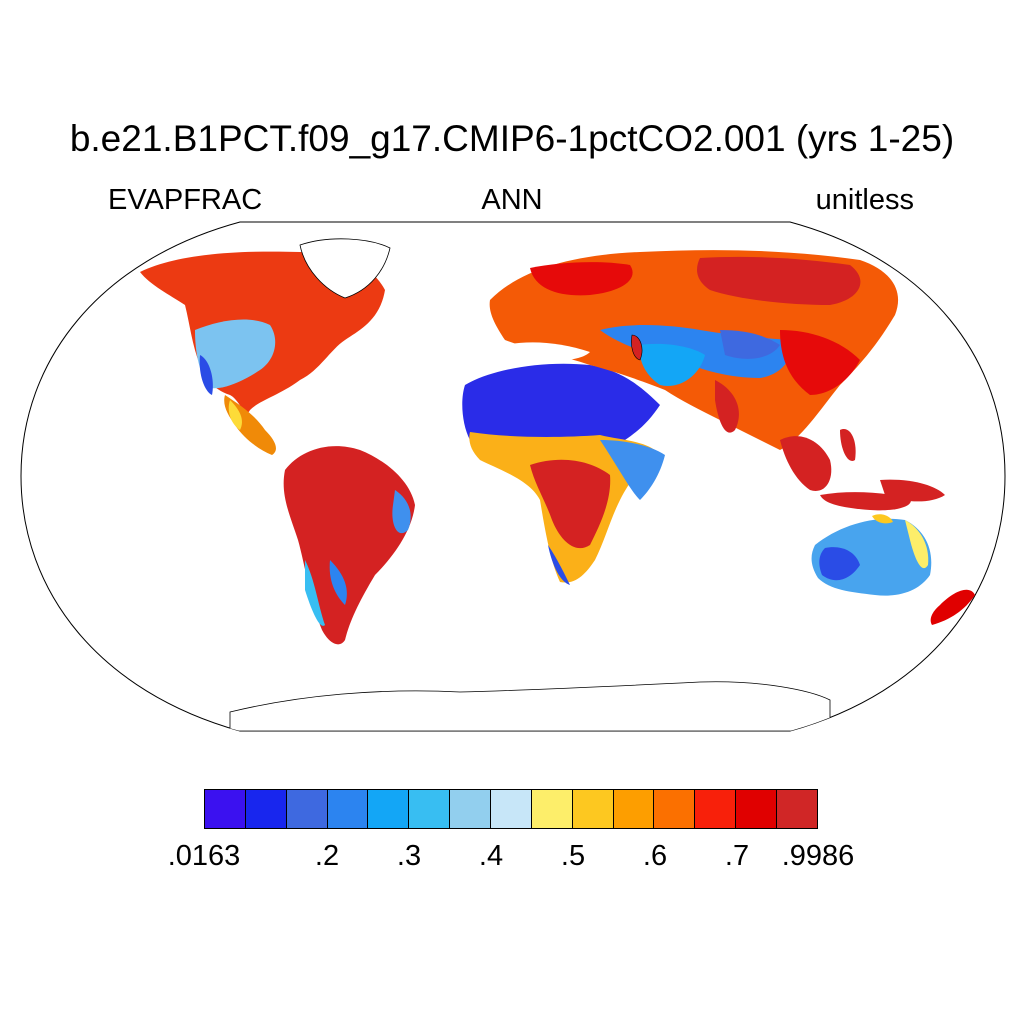 This screenshot has height=1024, width=1024. I want to click on colorbar-tick-label: .2, so click(327, 856).